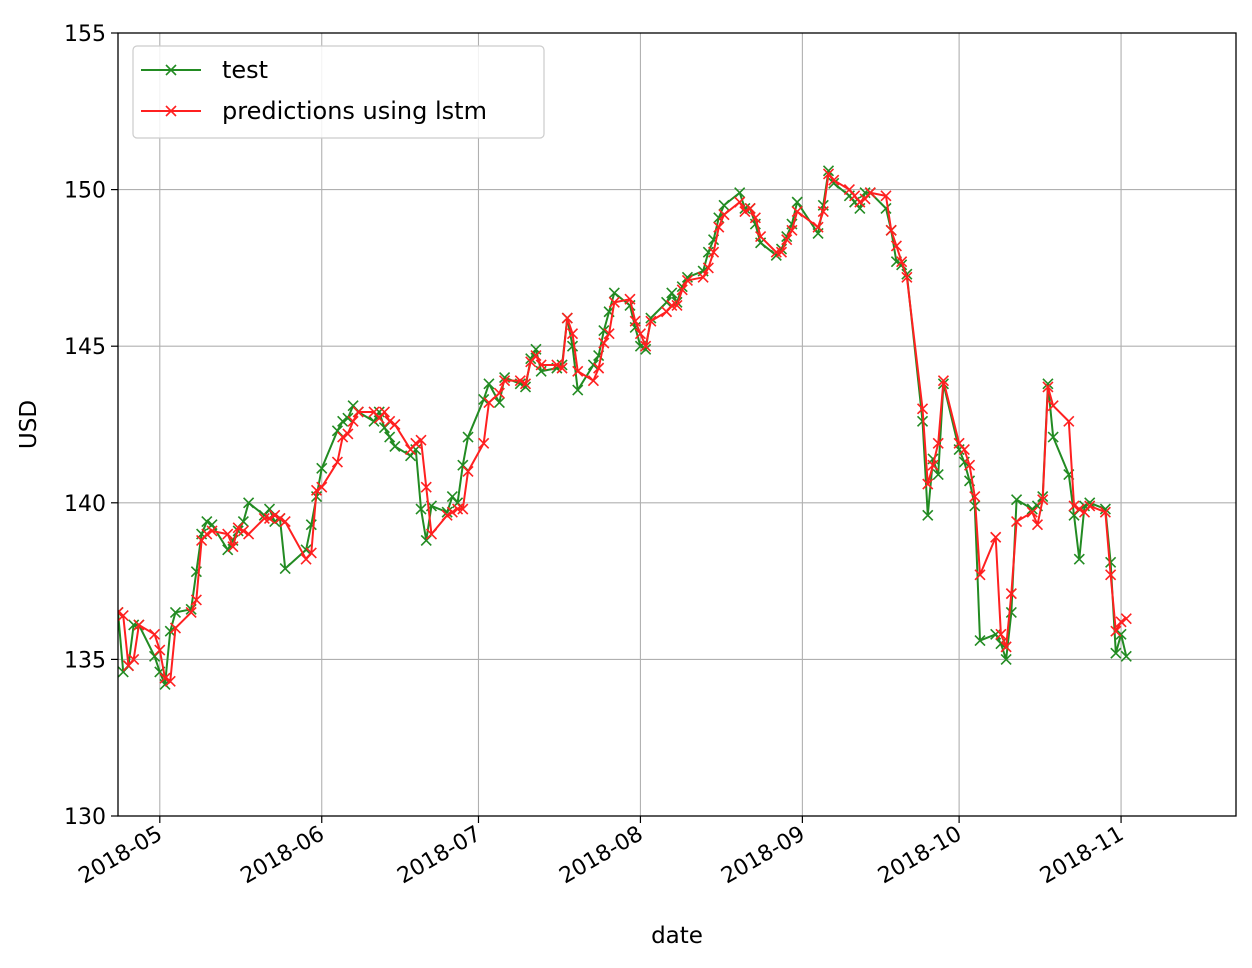 The width and height of the screenshot is (1252, 968). What do you see at coordinates (85, 191) in the screenshot?
I see `y-tick-label: 150` at bounding box center [85, 191].